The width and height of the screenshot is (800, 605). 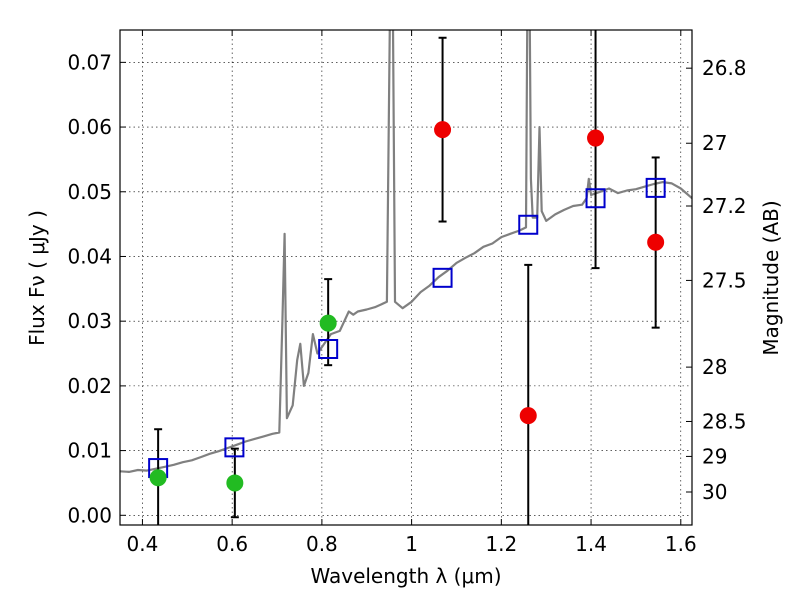 What do you see at coordinates (724, 68) in the screenshot?
I see `y2-tick-label: 26.8` at bounding box center [724, 68].